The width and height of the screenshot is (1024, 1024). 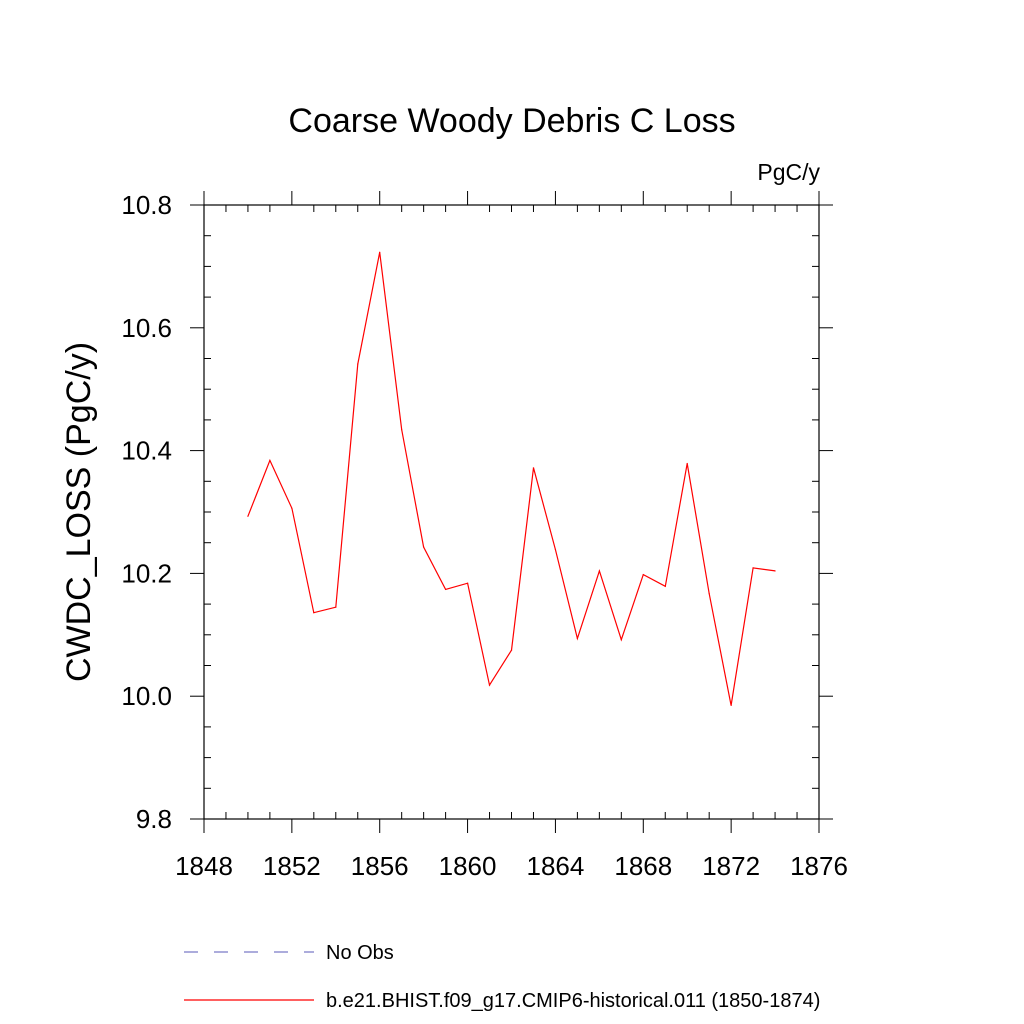 What do you see at coordinates (79, 512) in the screenshot?
I see `y-axis-label: CWDC_LOSS (PgC/y)` at bounding box center [79, 512].